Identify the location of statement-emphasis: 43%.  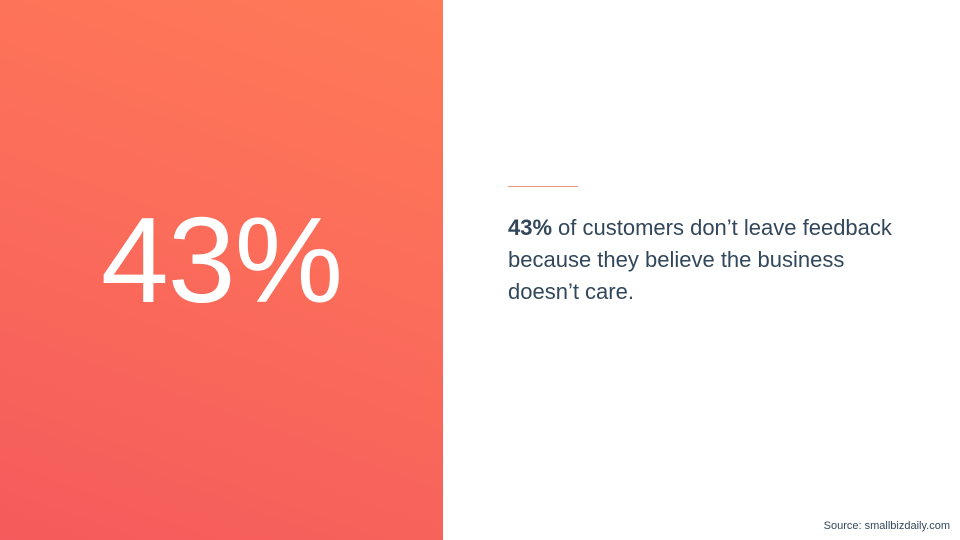
(530, 227).